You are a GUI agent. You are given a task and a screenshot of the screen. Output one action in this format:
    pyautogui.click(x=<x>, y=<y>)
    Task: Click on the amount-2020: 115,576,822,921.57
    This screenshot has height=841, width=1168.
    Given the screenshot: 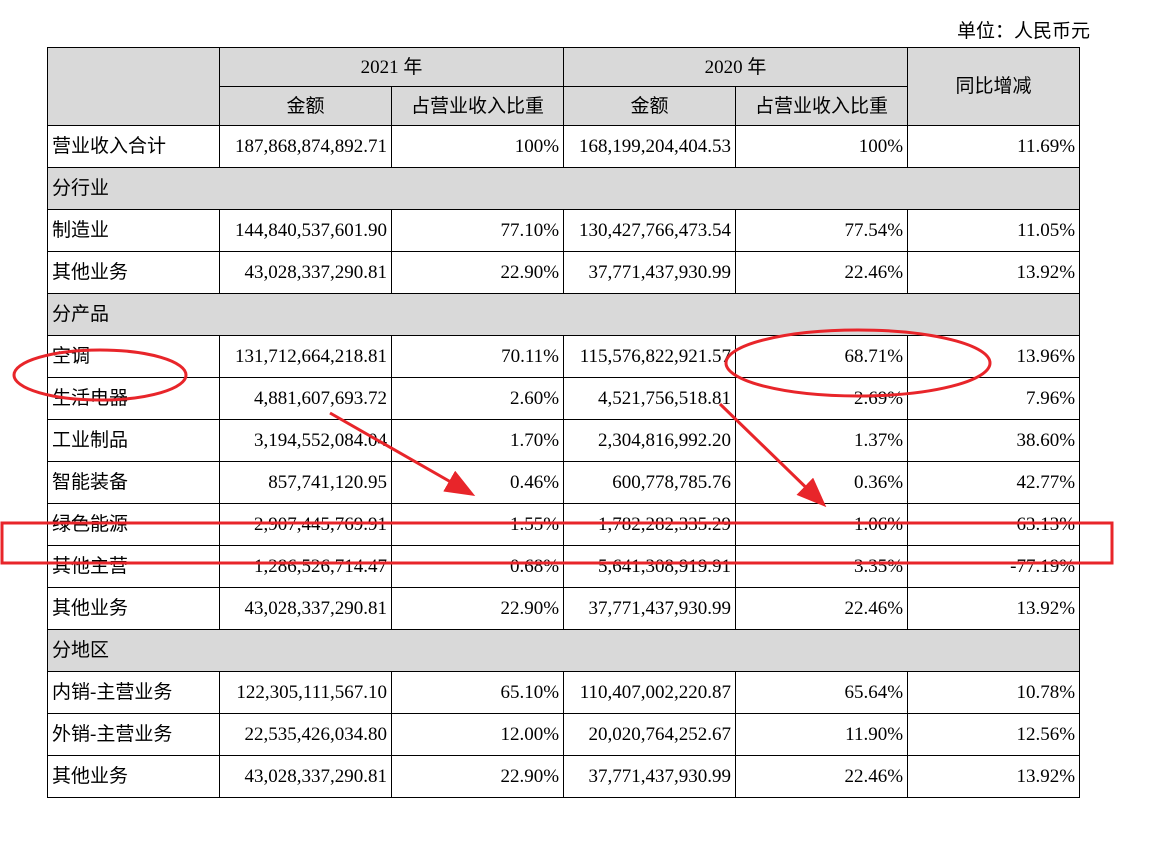 What is the action you would take?
    pyautogui.click(x=650, y=356)
    